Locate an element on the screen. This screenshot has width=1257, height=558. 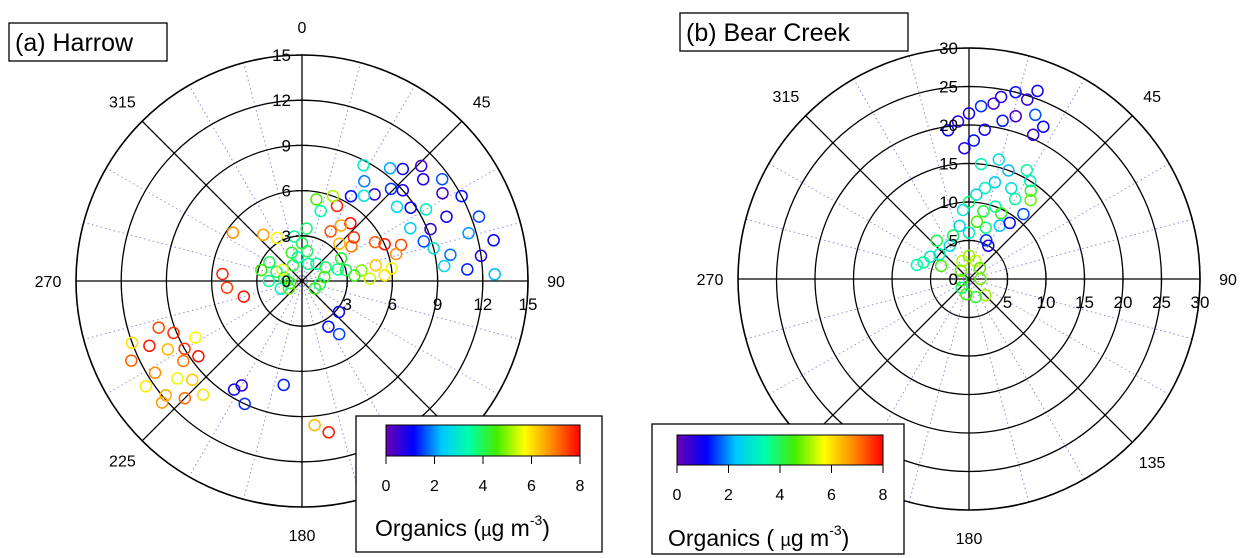
angle-label: 315 is located at coordinates (786, 97).